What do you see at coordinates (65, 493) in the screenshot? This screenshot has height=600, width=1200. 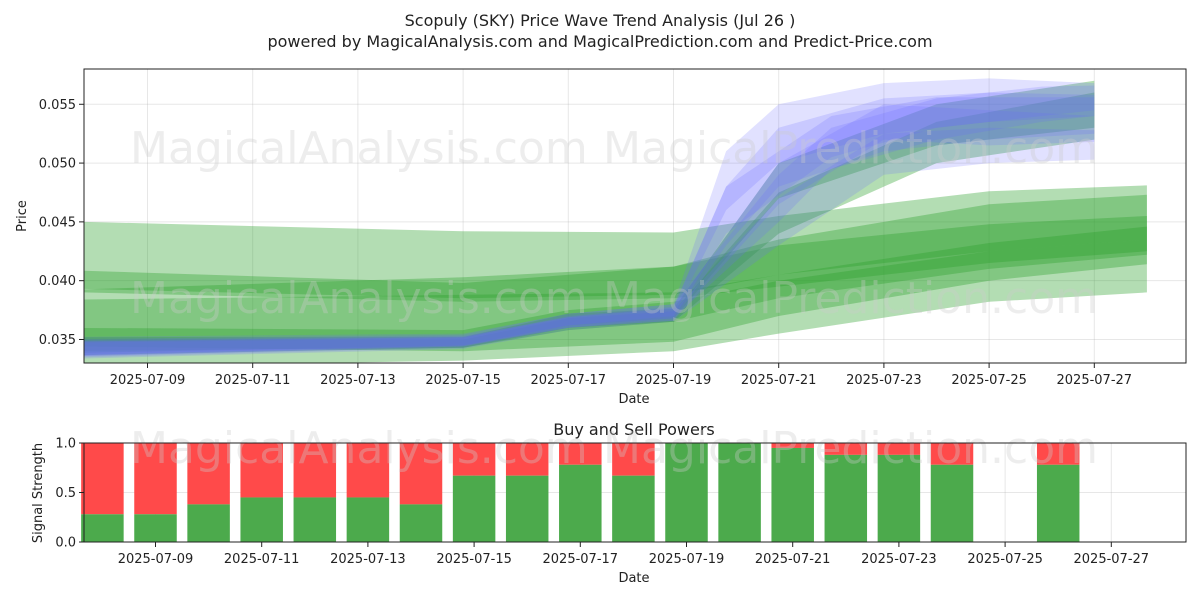 I see `power-y-tick-label: 0.5` at bounding box center [65, 493].